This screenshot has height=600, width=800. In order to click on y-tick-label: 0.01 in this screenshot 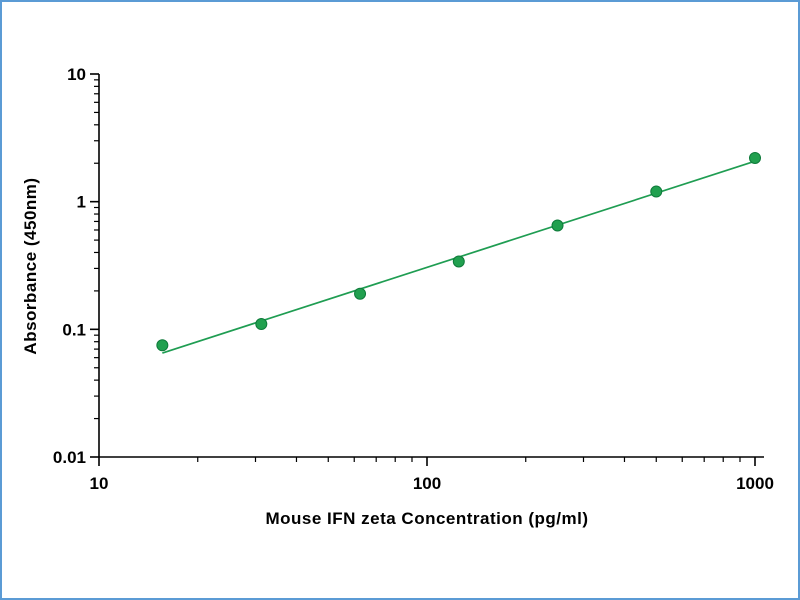, I will do `click(69, 457)`.